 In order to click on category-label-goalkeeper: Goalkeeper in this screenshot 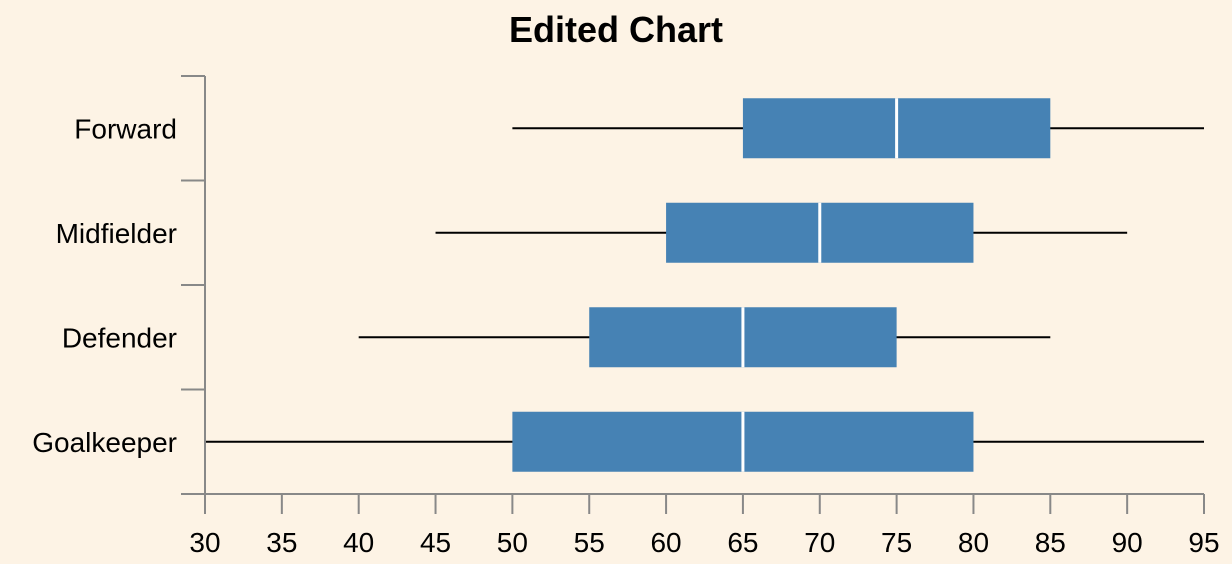, I will do `click(104, 442)`.